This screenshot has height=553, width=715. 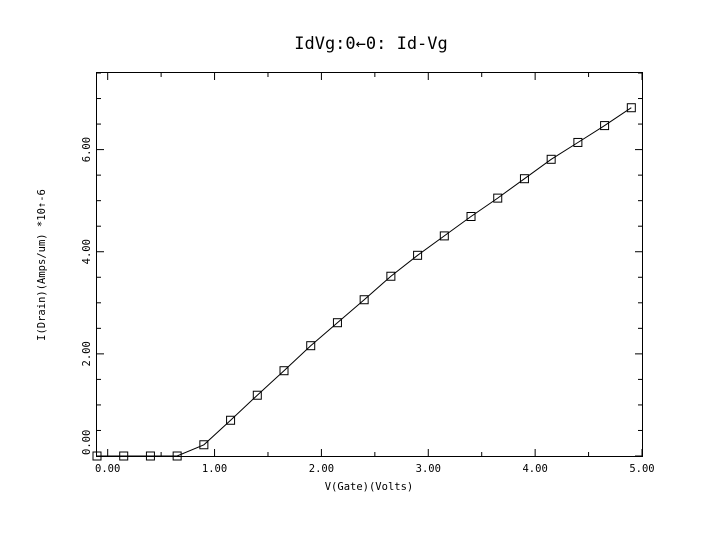 I want to click on x-axis-label: V(Gate)(Volts), so click(x=369, y=487).